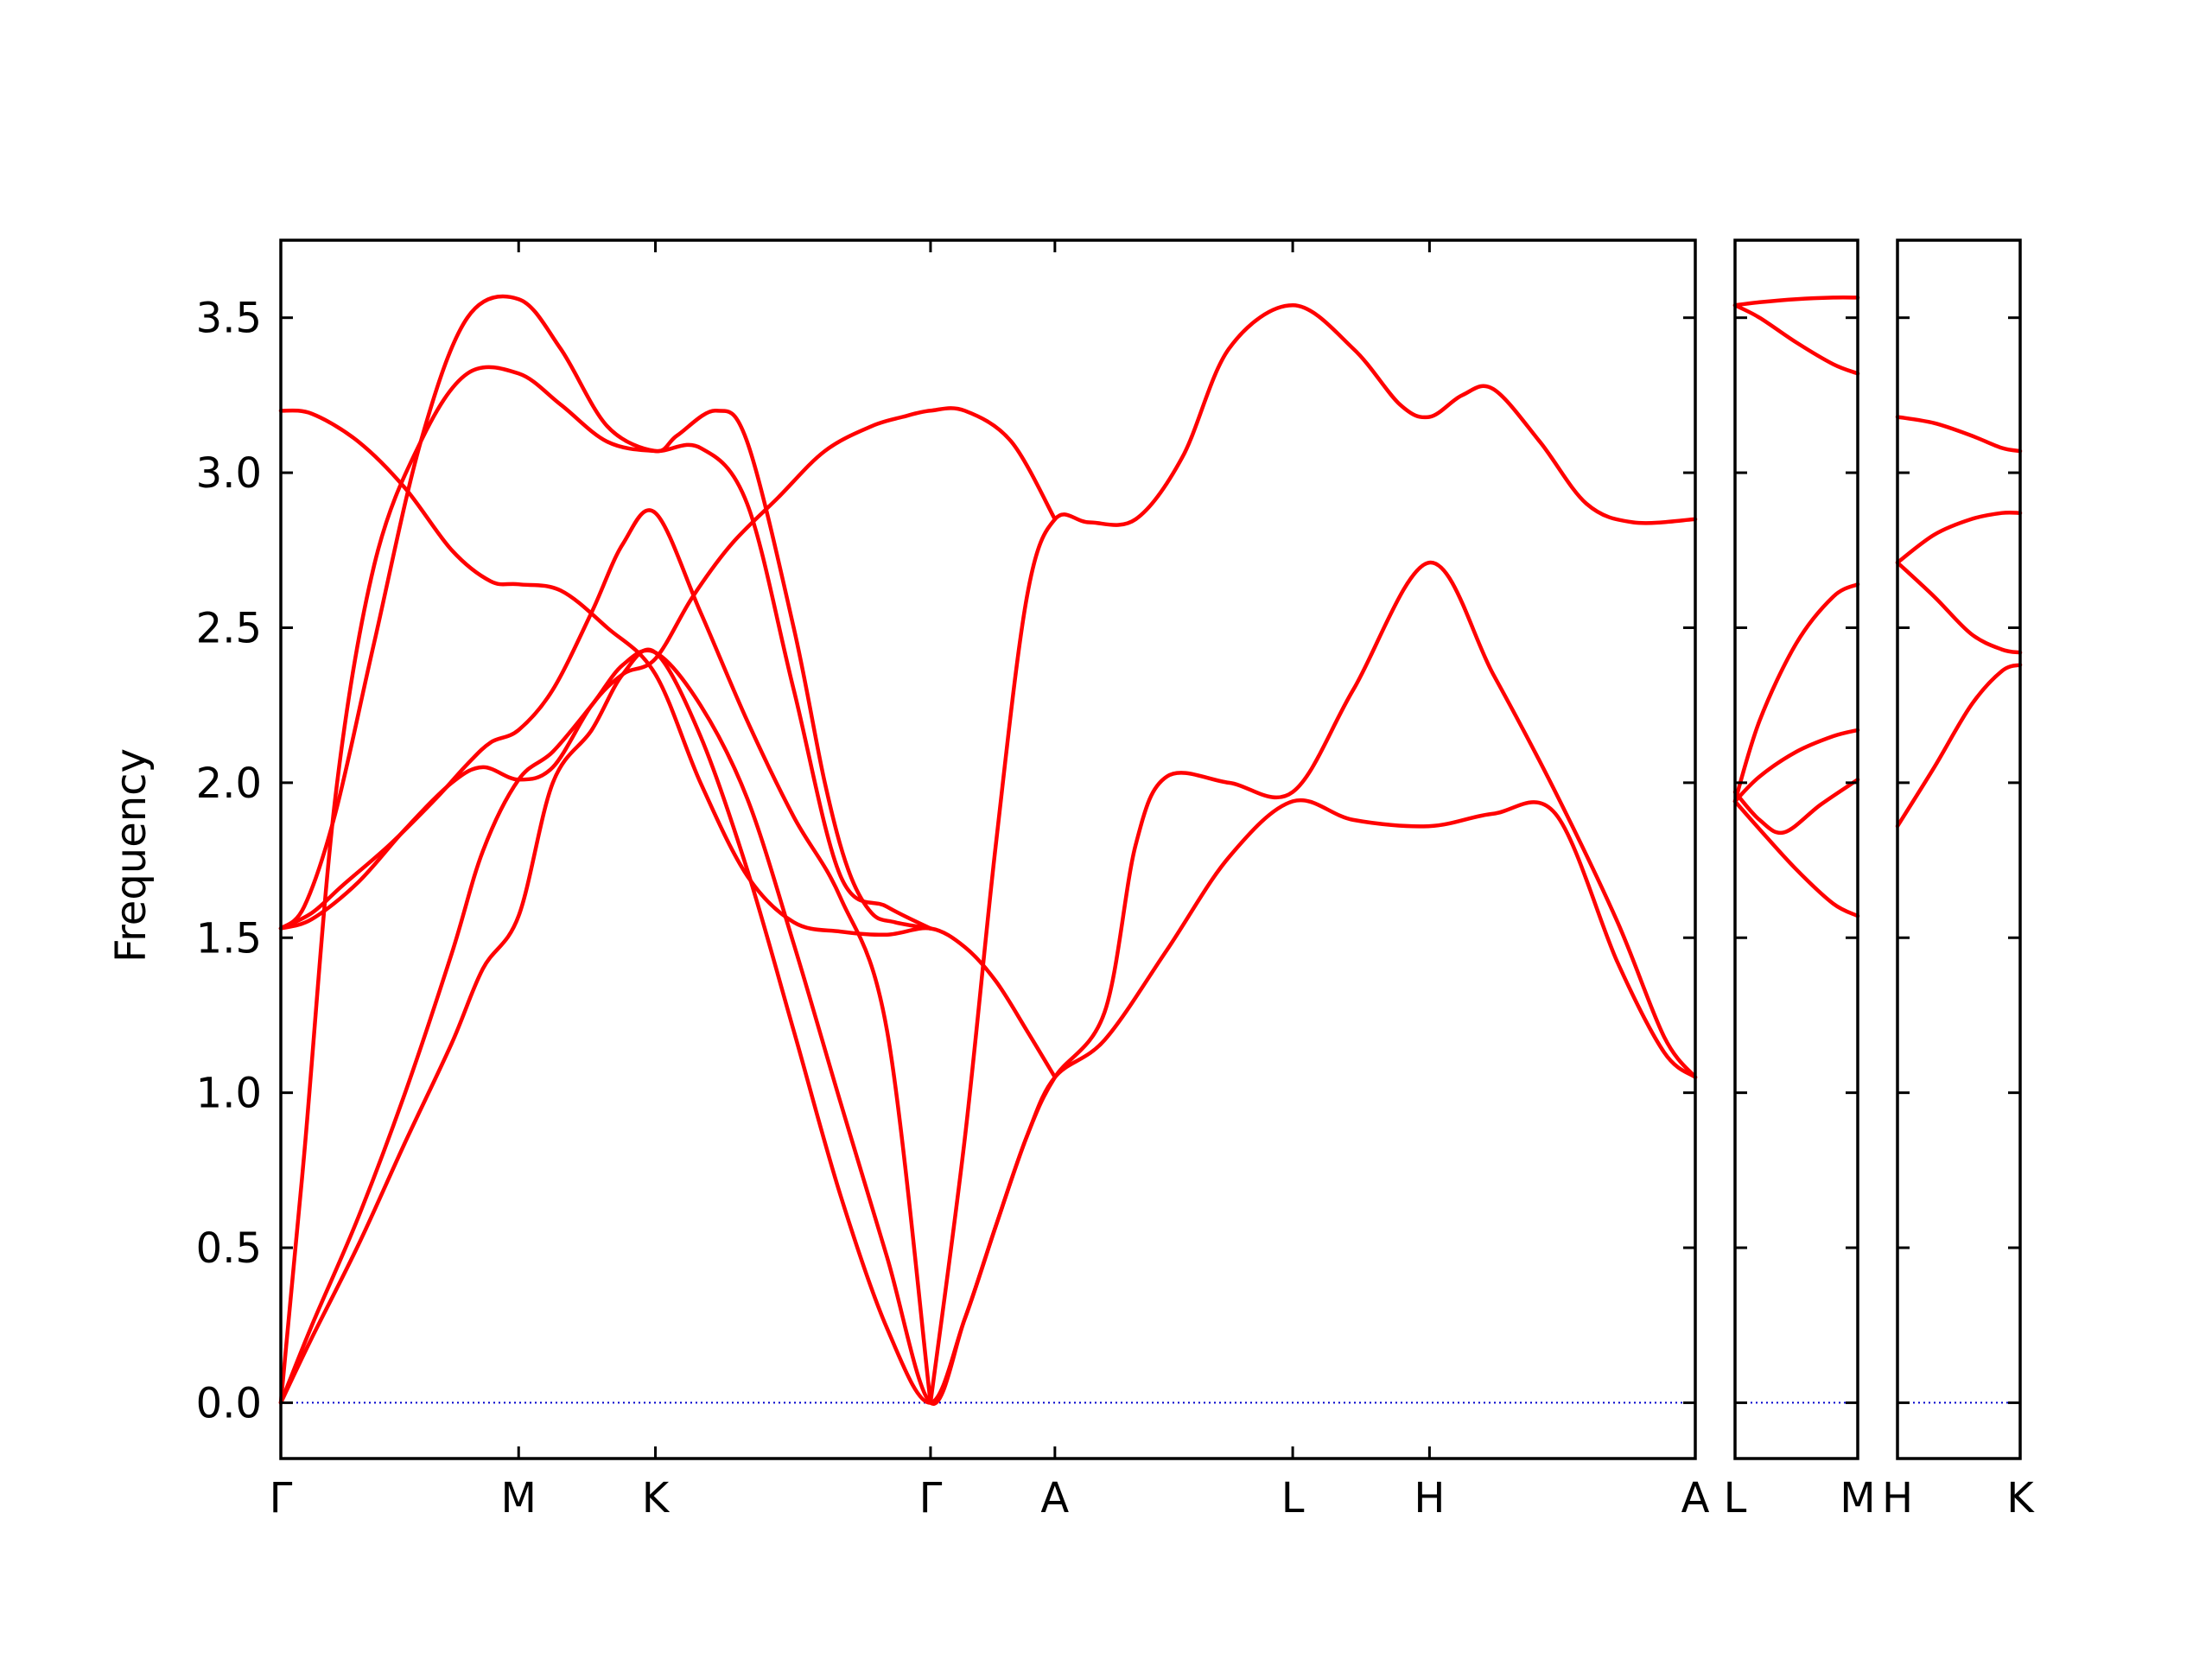 Image resolution: width=2212 pixels, height=1659 pixels. What do you see at coordinates (229, 1094) in the screenshot?
I see `y-tick-label: 1.0` at bounding box center [229, 1094].